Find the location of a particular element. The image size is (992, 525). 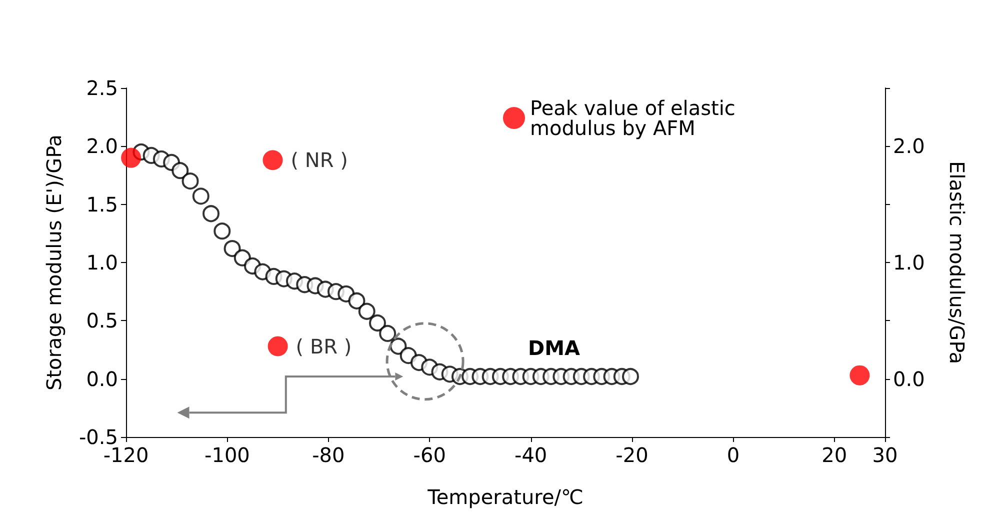

y2-tick-label: 1.0 is located at coordinates (909, 262).